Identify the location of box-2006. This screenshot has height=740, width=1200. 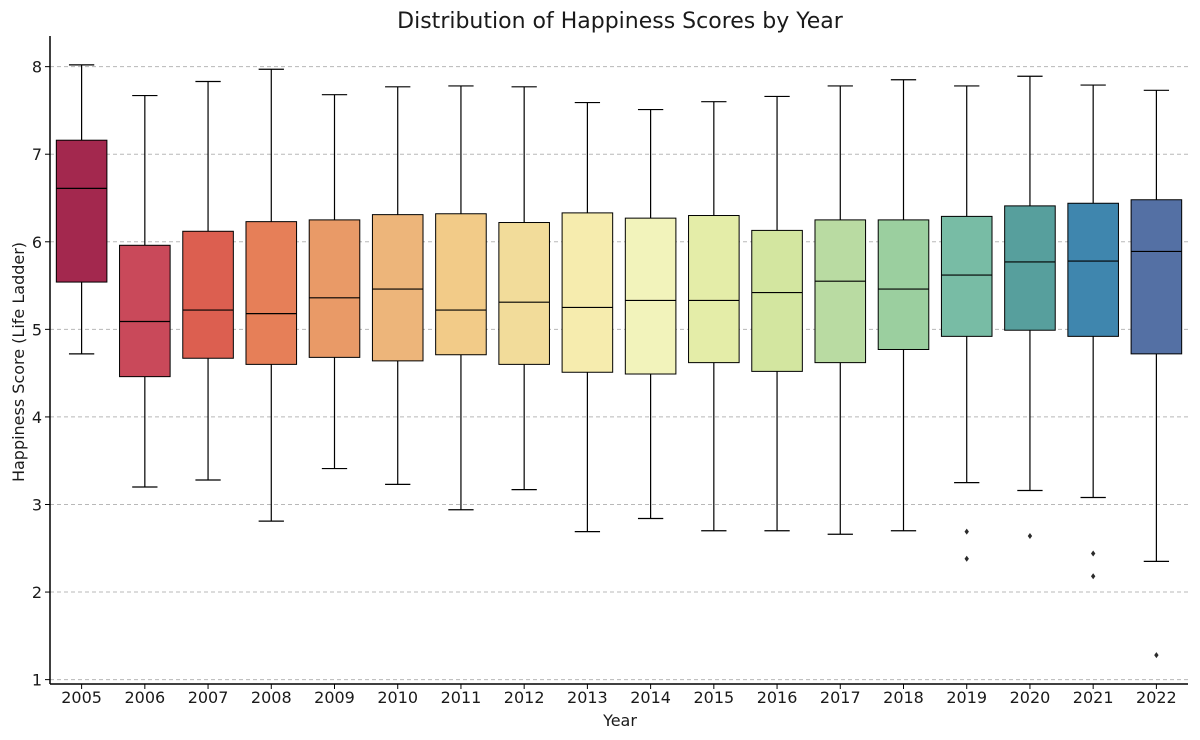
(145, 291).